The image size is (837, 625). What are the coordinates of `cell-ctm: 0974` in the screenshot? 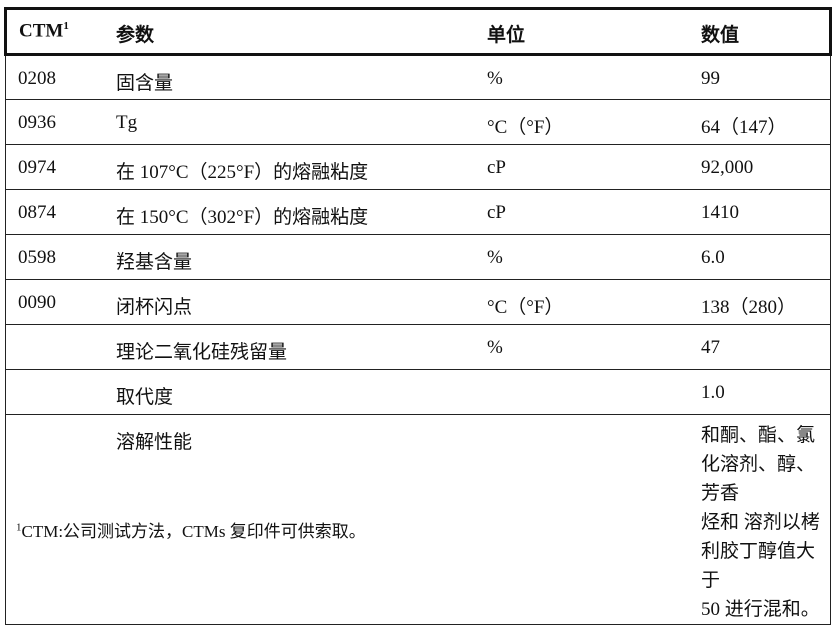 It's located at (60, 167).